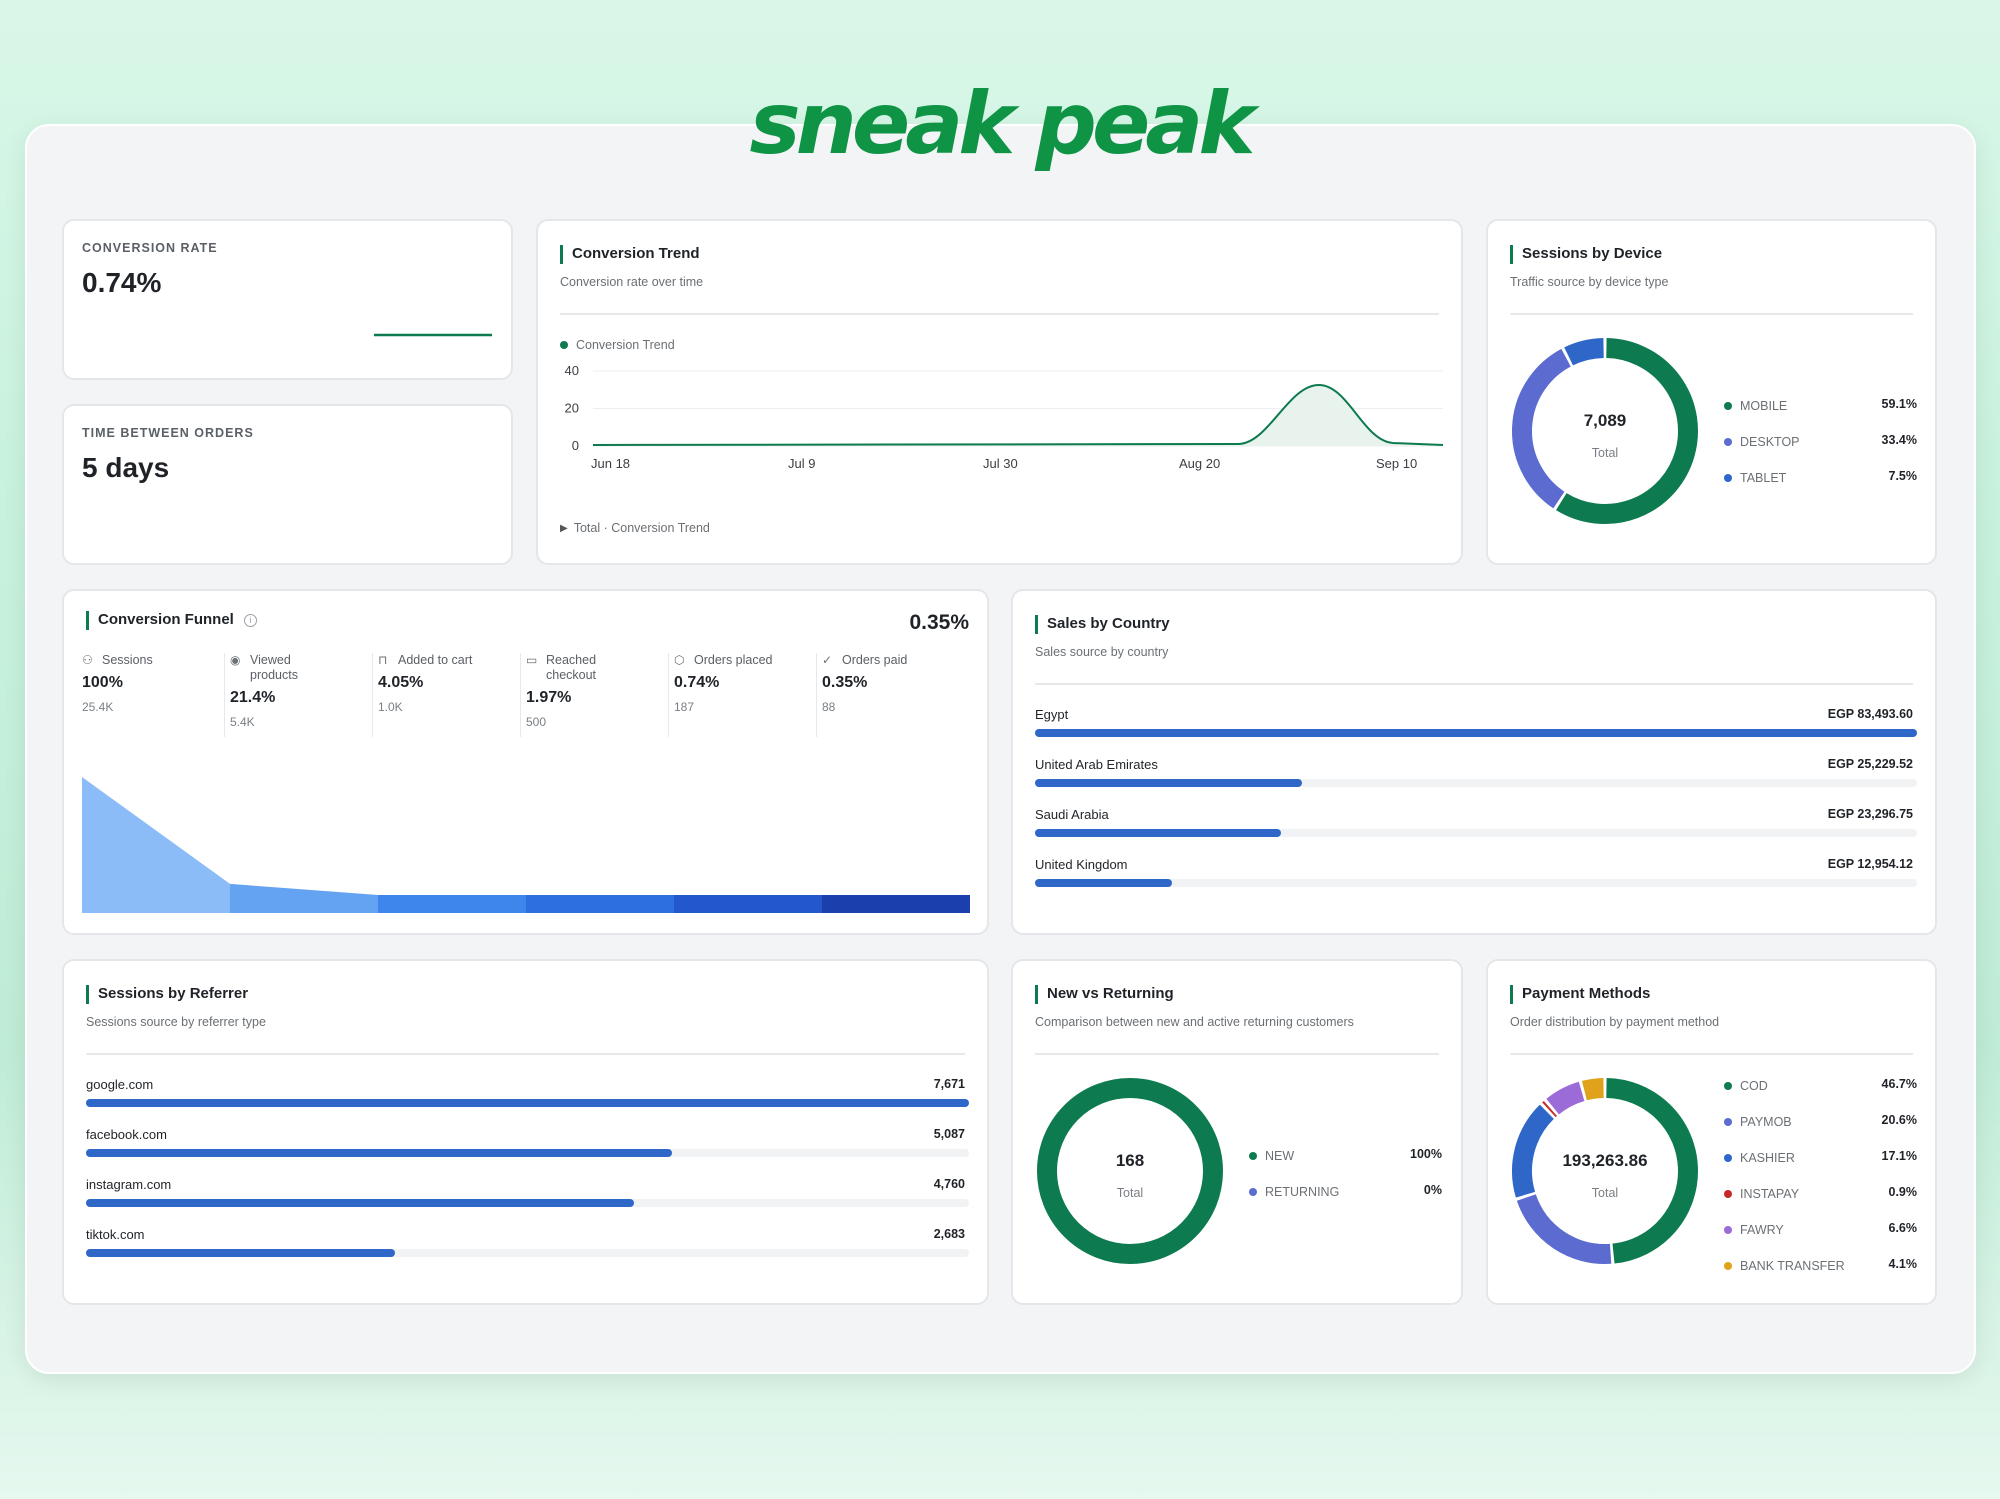 The width and height of the screenshot is (2000, 1499). What do you see at coordinates (1903, 1192) in the screenshot?
I see `legend-percentage: 0.9%` at bounding box center [1903, 1192].